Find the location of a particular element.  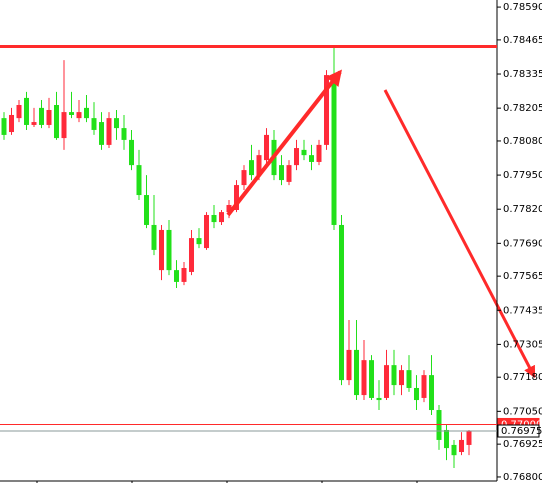

y-tick-label: 0.78080 is located at coordinates (522, 141).